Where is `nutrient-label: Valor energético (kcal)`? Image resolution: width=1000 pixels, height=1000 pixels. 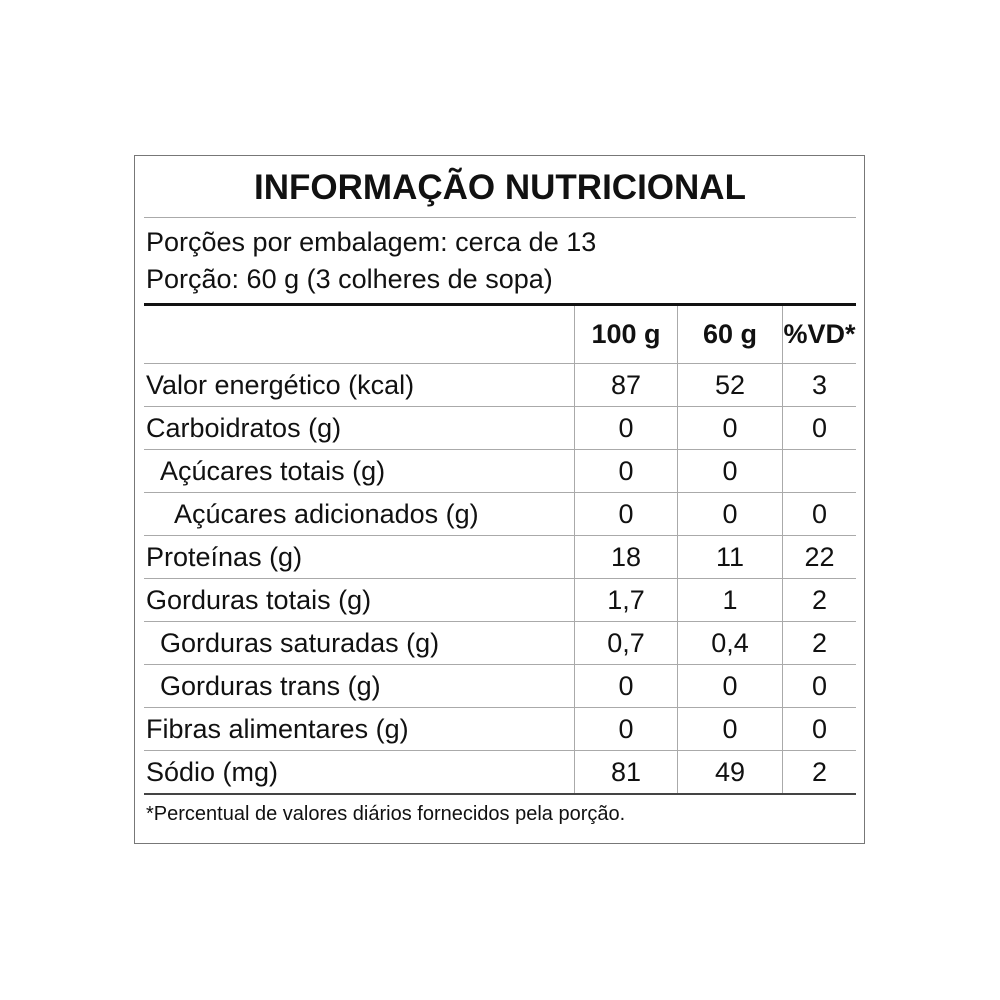 nutrient-label: Valor energético (kcal) is located at coordinates (359, 385).